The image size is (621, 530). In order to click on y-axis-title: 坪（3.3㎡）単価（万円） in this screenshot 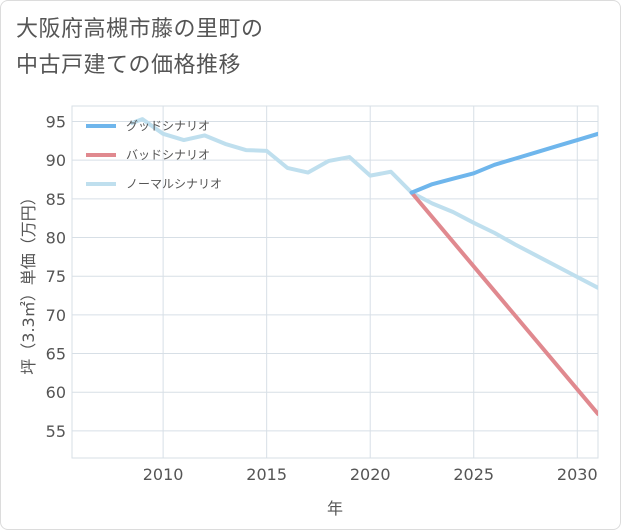, I will do `click(28, 281)`.